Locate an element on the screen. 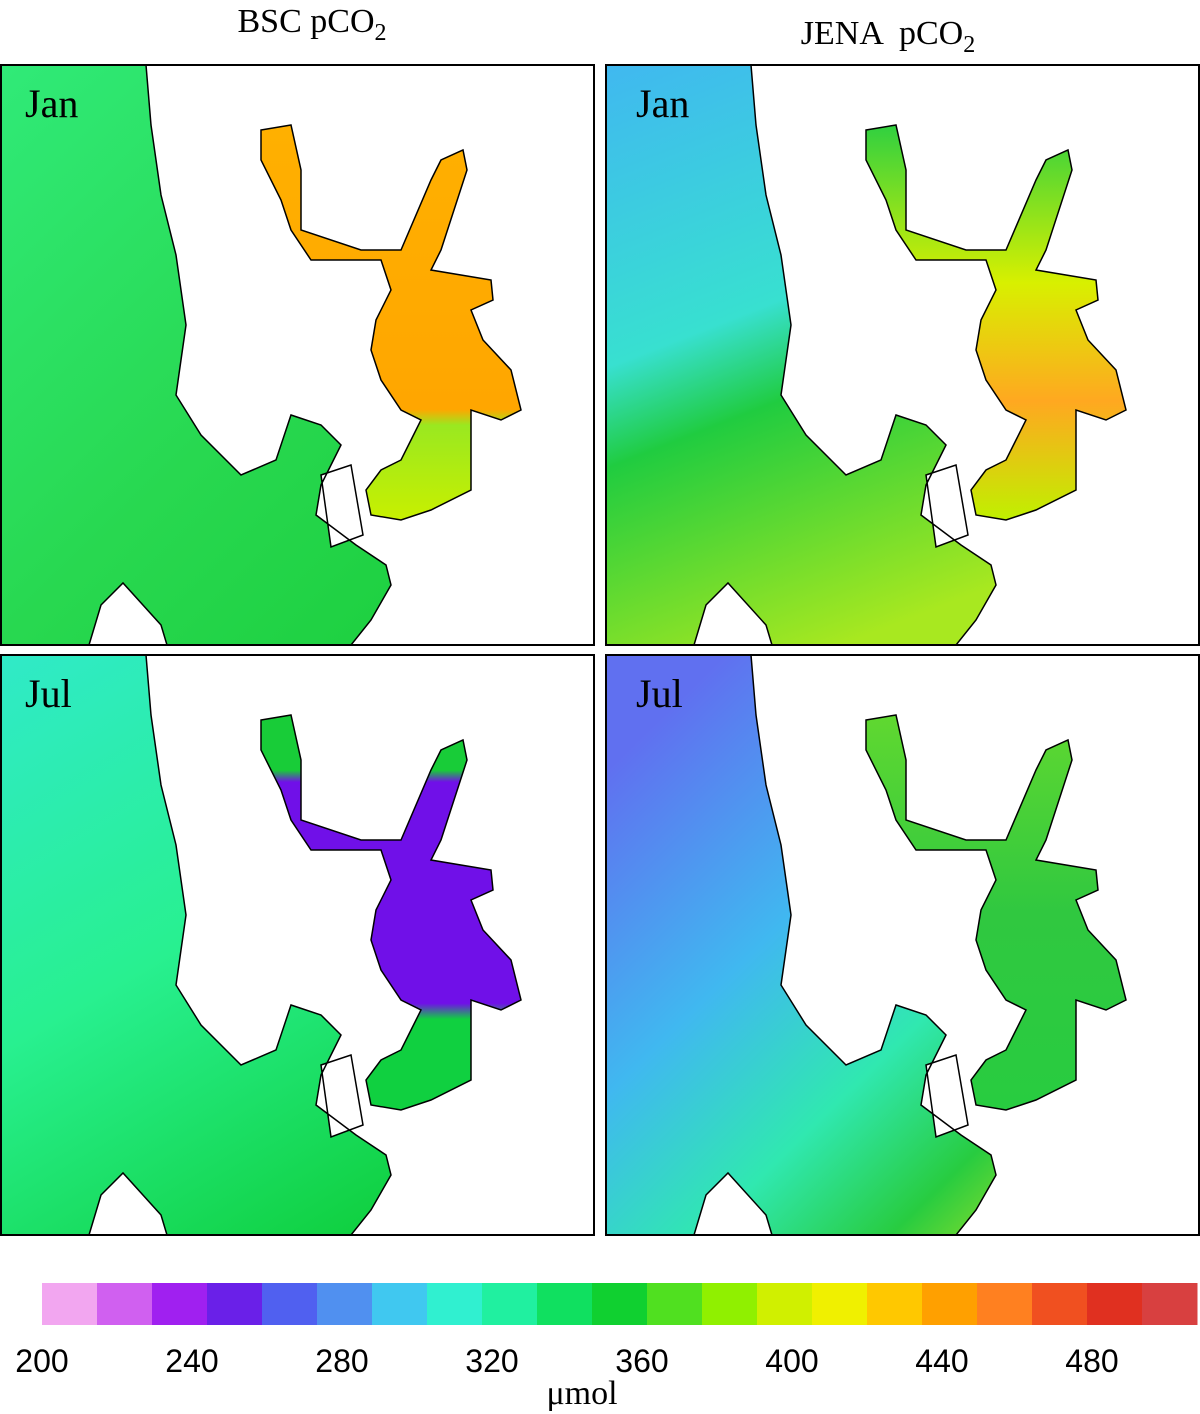 This screenshot has height=1414, width=1200. colorbar-tick-label: 240 is located at coordinates (191, 1361).